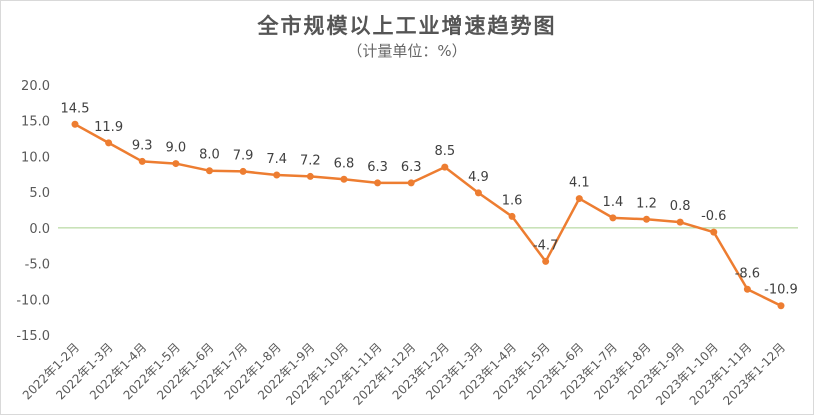  Describe the element at coordinates (51, 371) in the screenshot. I see `x-tick-label: 2022年1-2月` at that location.